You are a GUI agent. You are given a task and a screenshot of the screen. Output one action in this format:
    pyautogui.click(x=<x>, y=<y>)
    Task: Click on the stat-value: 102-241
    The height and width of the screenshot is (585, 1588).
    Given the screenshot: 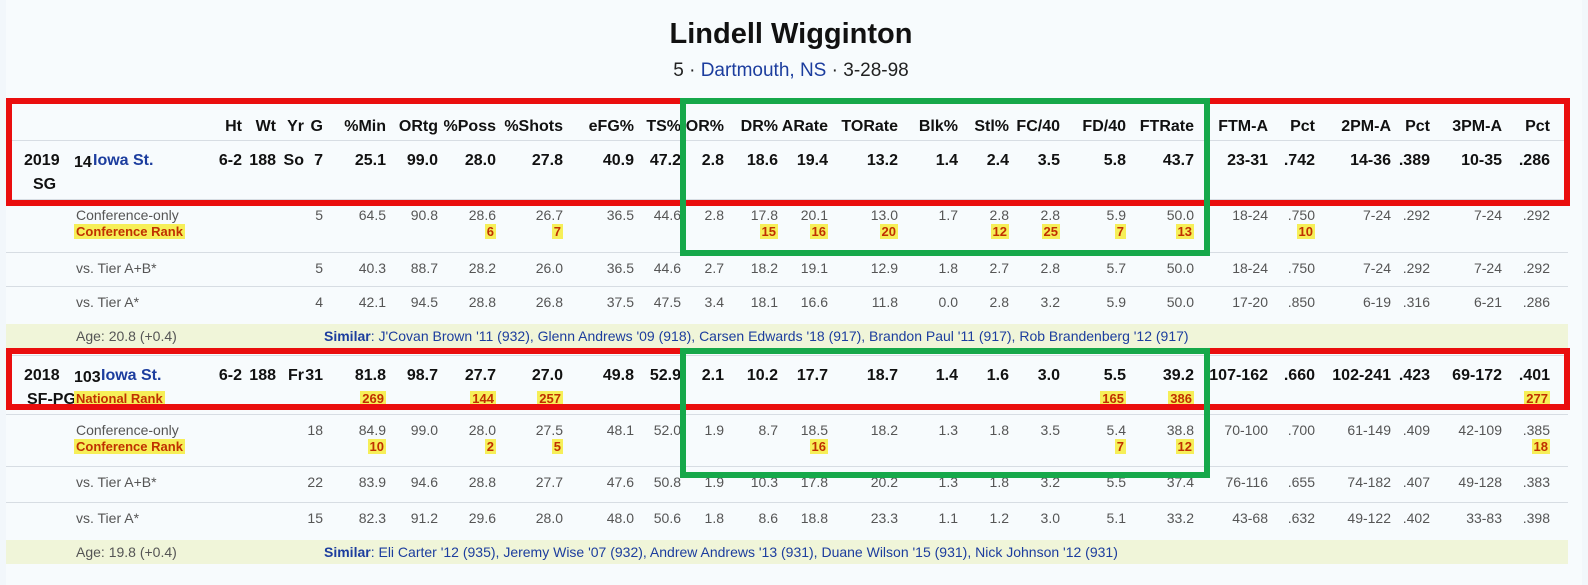 What is the action you would take?
    pyautogui.click(x=1361, y=375)
    